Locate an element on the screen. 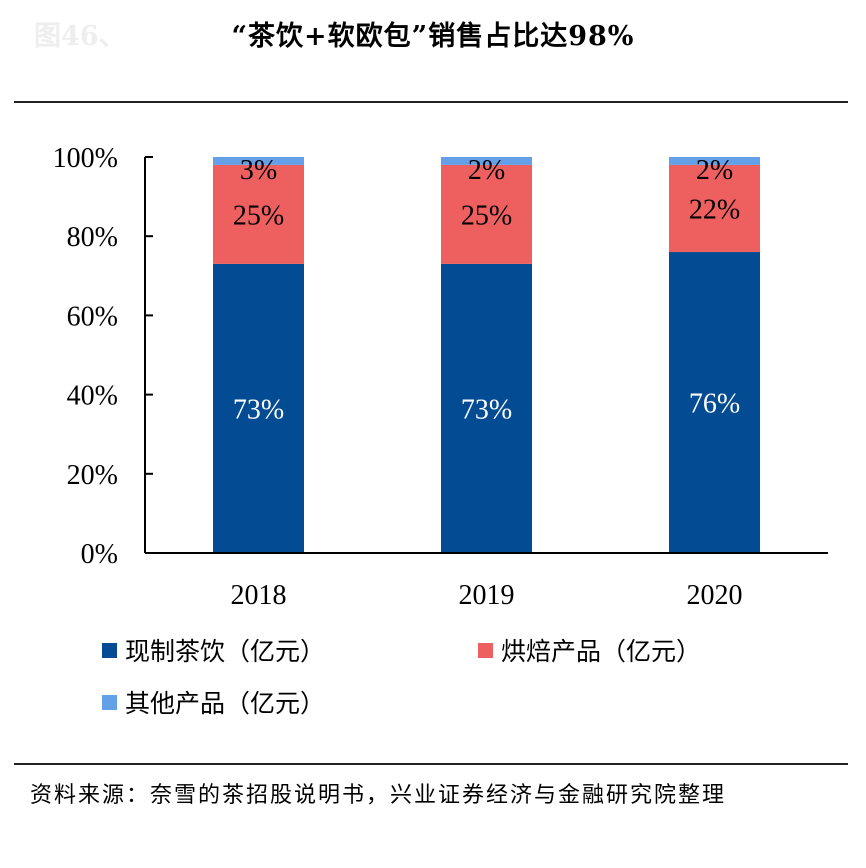 The height and width of the screenshot is (868, 866). legend-item-0: 现制茶饮（亿元） is located at coordinates (213, 650).